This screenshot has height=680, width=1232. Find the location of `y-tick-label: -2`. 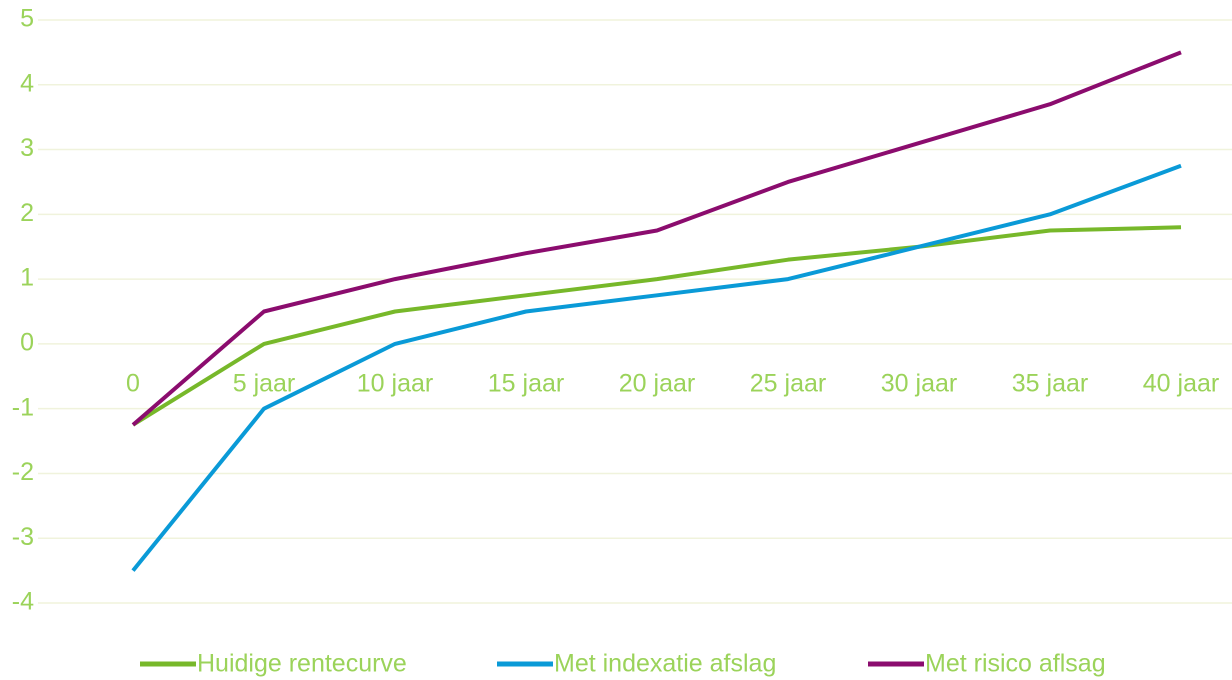

y-tick-label: -2 is located at coordinates (23, 472).